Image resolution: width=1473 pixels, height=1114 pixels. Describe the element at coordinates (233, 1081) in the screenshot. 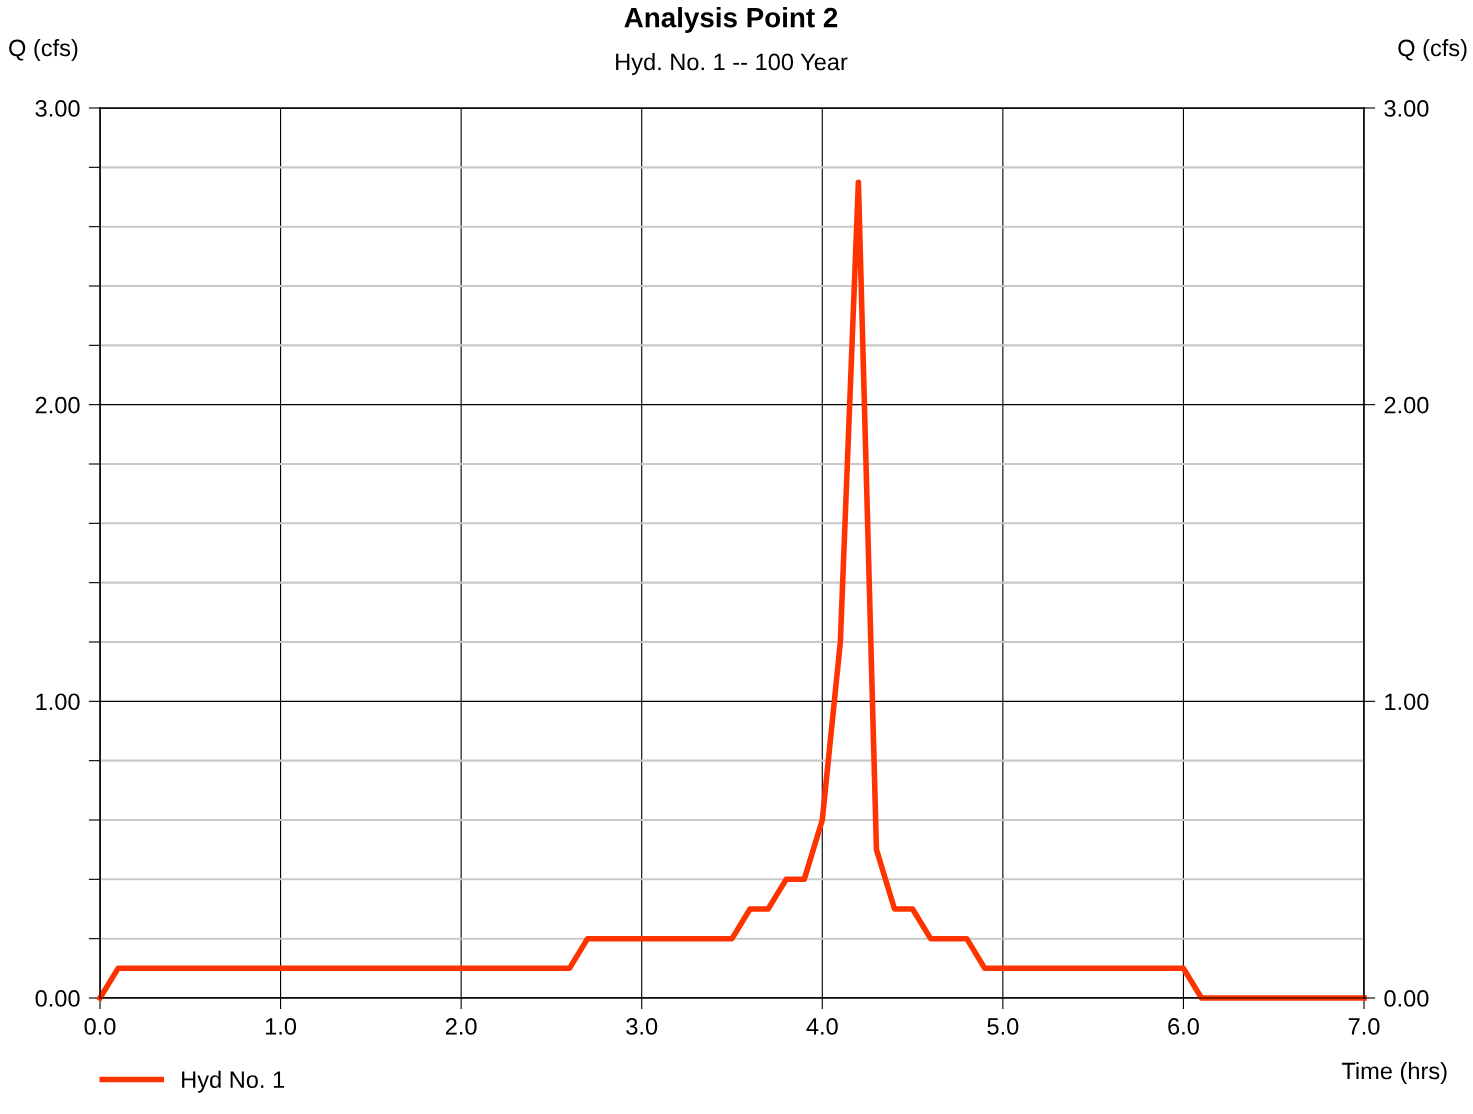

I see `legend-label: Hyd No. 1` at that location.